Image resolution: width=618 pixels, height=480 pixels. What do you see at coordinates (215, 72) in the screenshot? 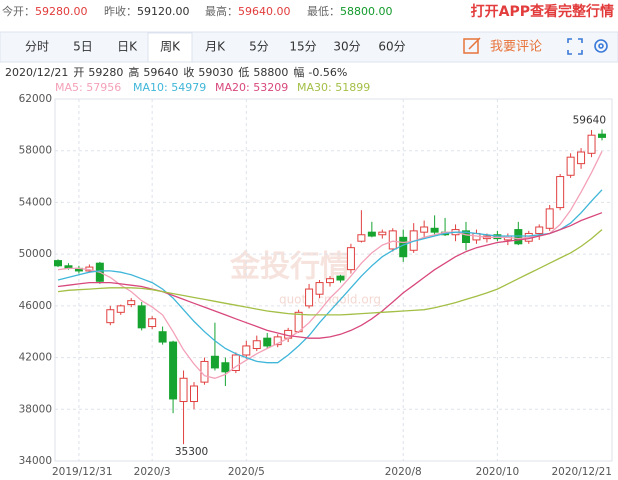
I see `info-value: 59030` at bounding box center [215, 72].